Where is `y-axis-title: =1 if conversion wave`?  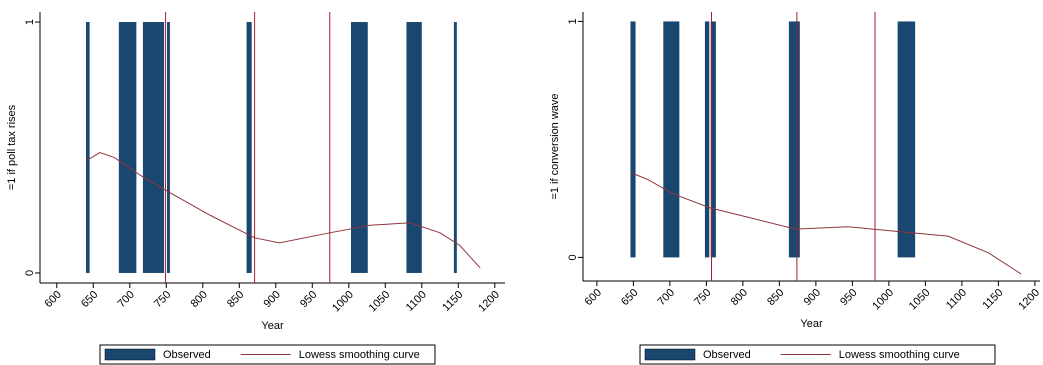
y-axis-title: =1 if conversion wave is located at coordinates (555, 146).